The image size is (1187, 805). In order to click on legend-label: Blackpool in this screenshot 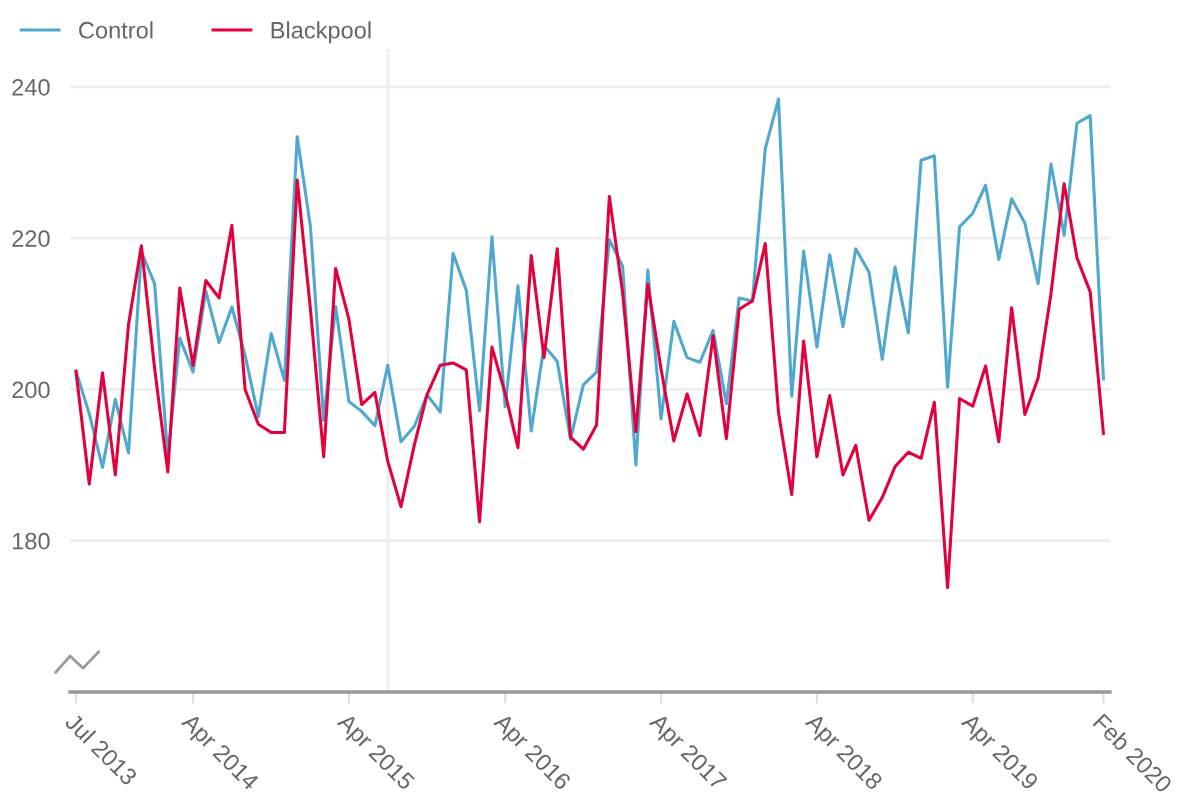, I will do `click(321, 32)`.